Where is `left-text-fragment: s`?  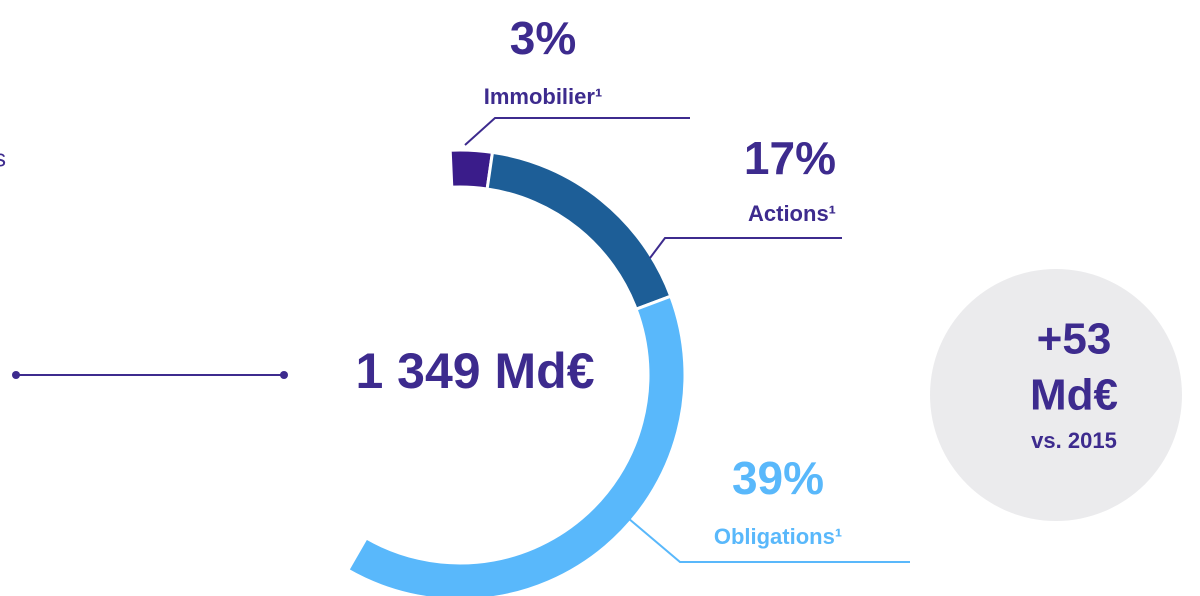 left-text-fragment: s is located at coordinates (3, 158).